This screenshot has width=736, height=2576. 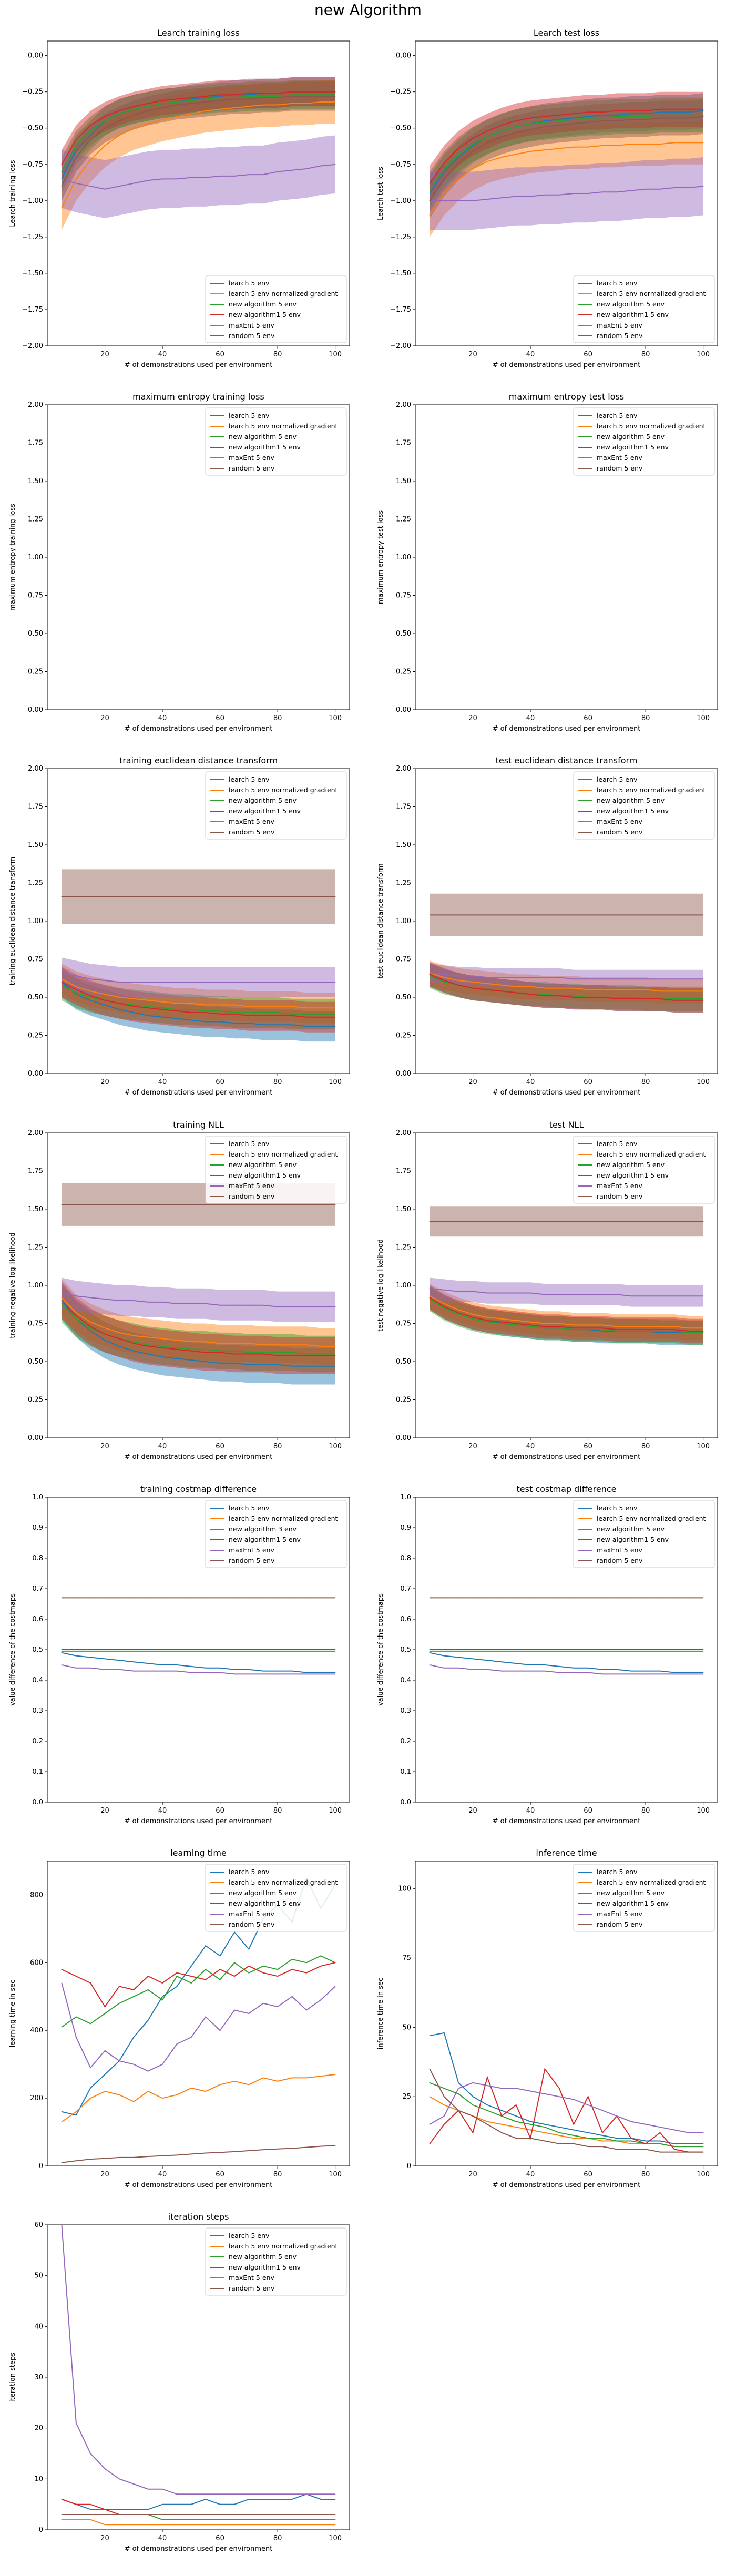 I want to click on y-tick-label: 0.1, so click(x=37, y=1772).